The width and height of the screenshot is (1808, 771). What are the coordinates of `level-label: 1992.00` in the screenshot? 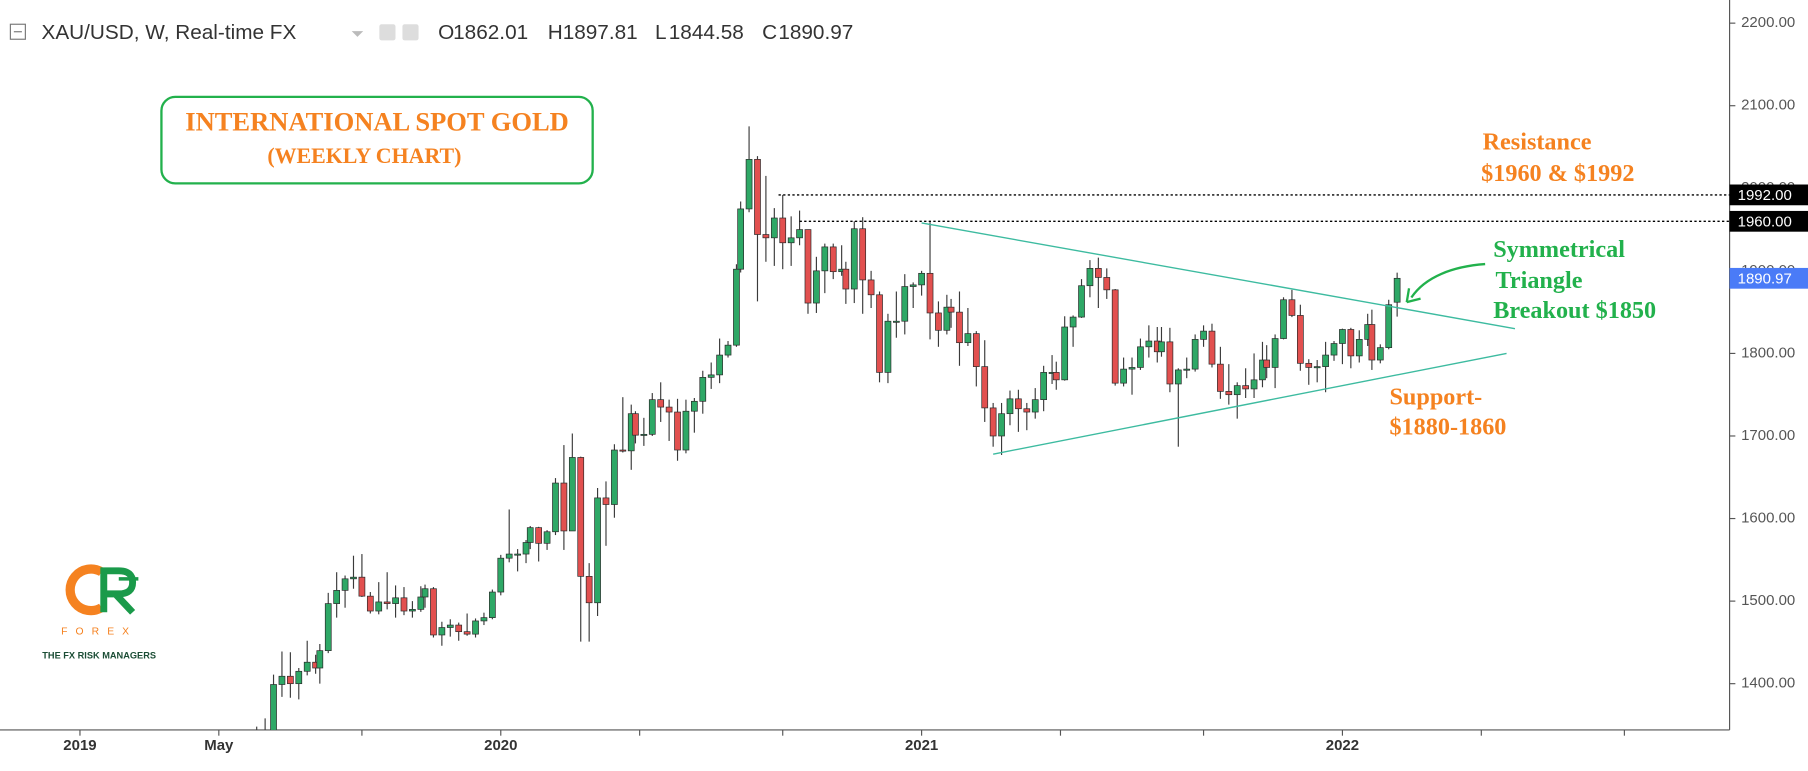 It's located at (1765, 195).